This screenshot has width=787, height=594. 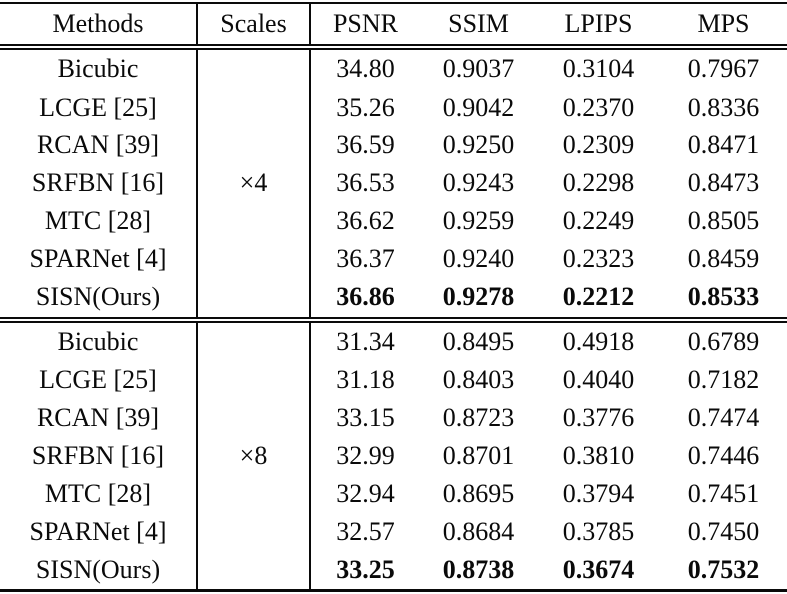 I want to click on table-row: LCGE [25] 35.26 0.9042 0.2370 0.8336, so click(x=393, y=107).